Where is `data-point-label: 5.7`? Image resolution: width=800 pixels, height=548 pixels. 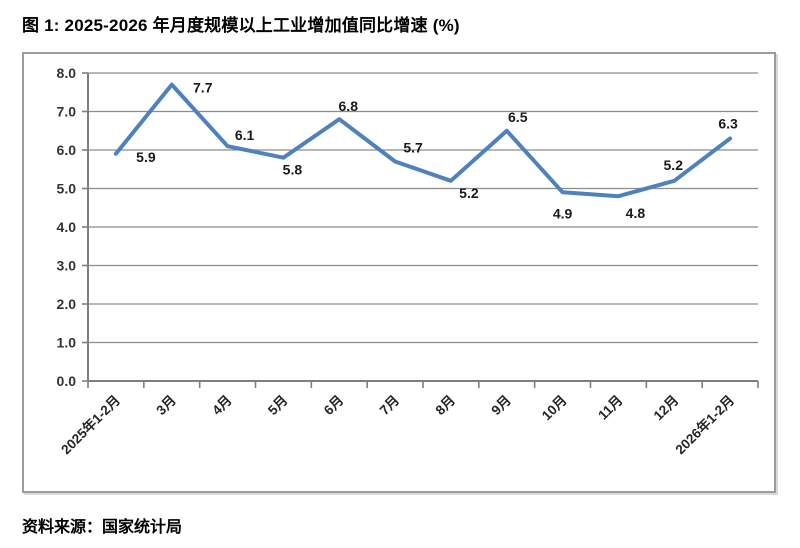
data-point-label: 5.7 is located at coordinates (413, 148).